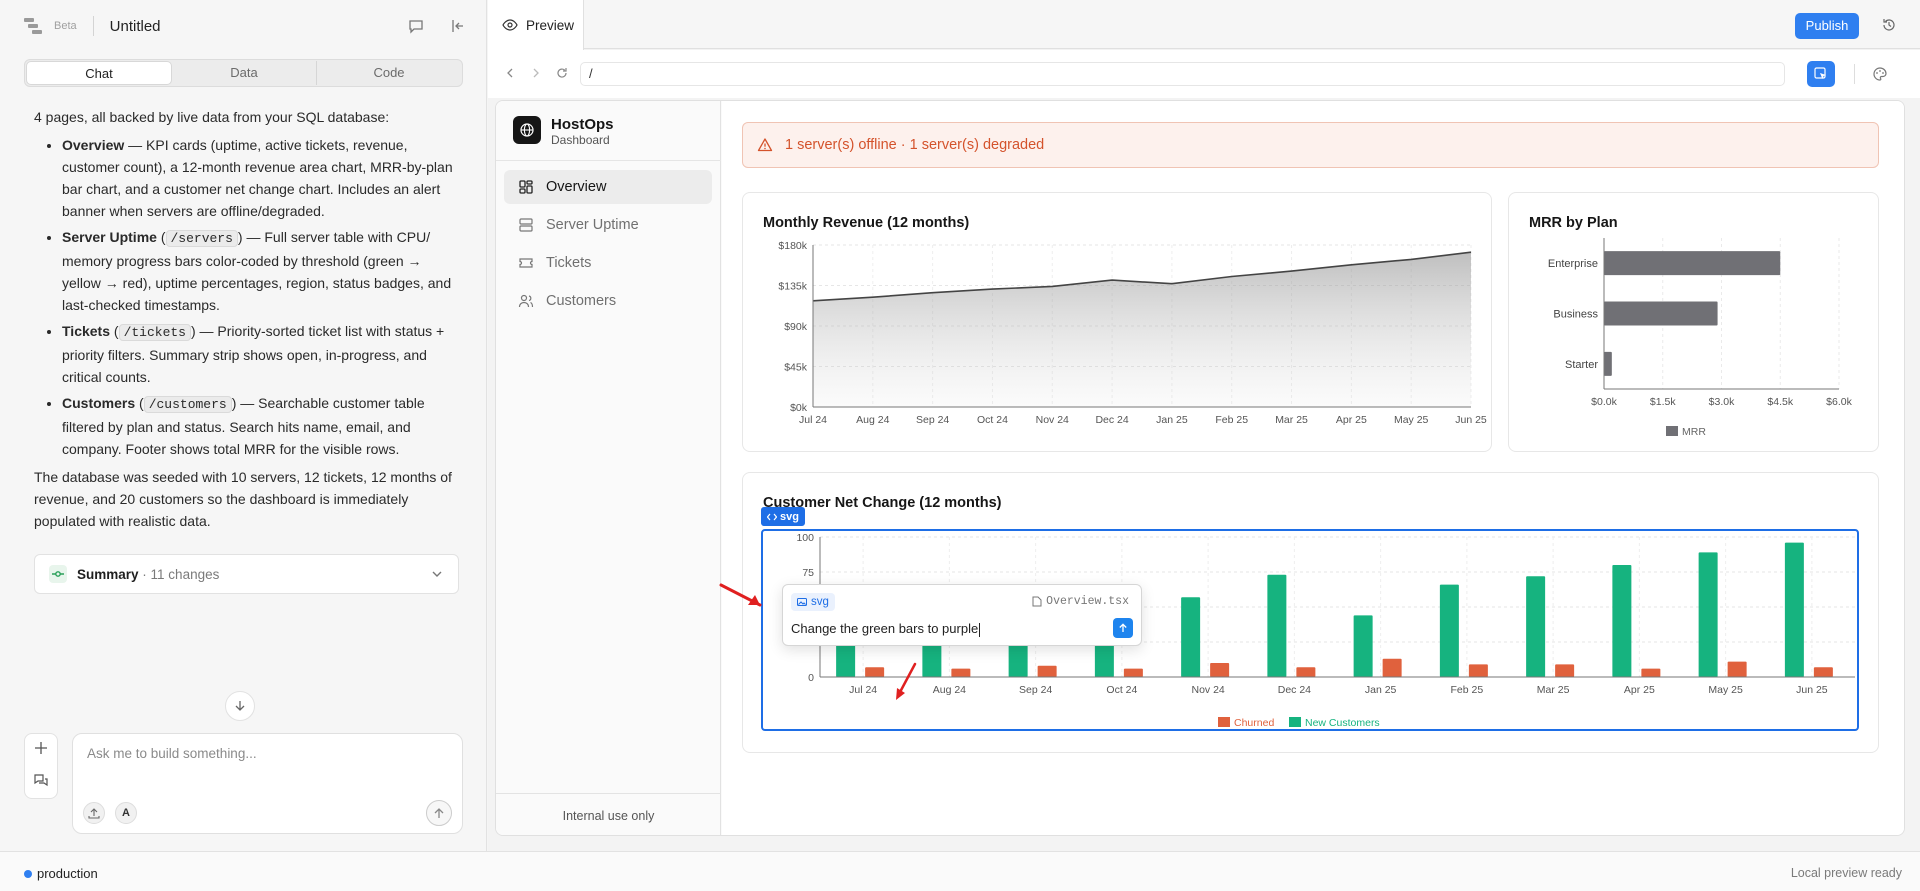 The image size is (1920, 891). I want to click on x-tick-label: Oct 24, so click(992, 420).